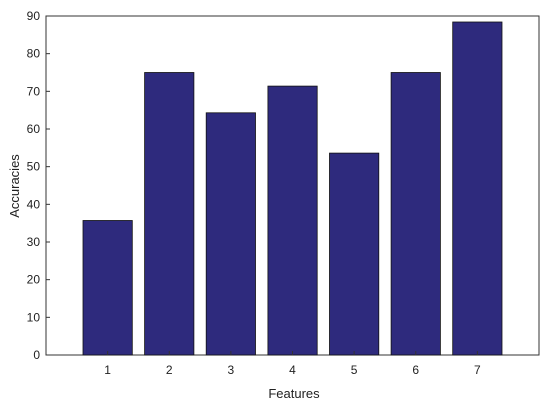  Describe the element at coordinates (34, 91) in the screenshot. I see `y-tick-label: 70` at that location.